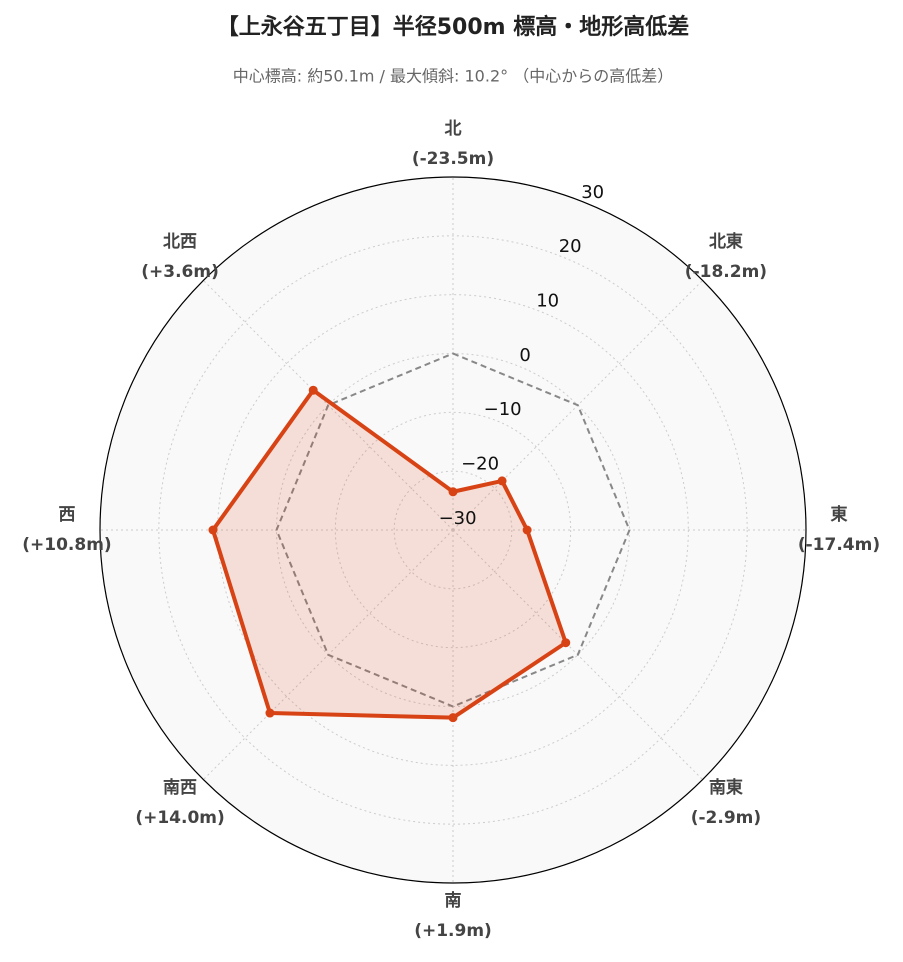  I want to click on category-label: 南西, so click(180, 787).